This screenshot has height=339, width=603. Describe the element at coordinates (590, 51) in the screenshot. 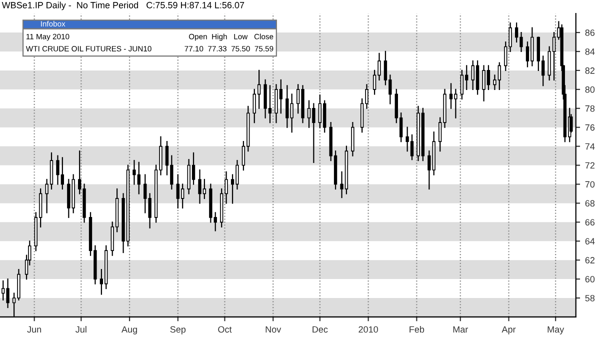

I see `y-tick-label: 84` at that location.